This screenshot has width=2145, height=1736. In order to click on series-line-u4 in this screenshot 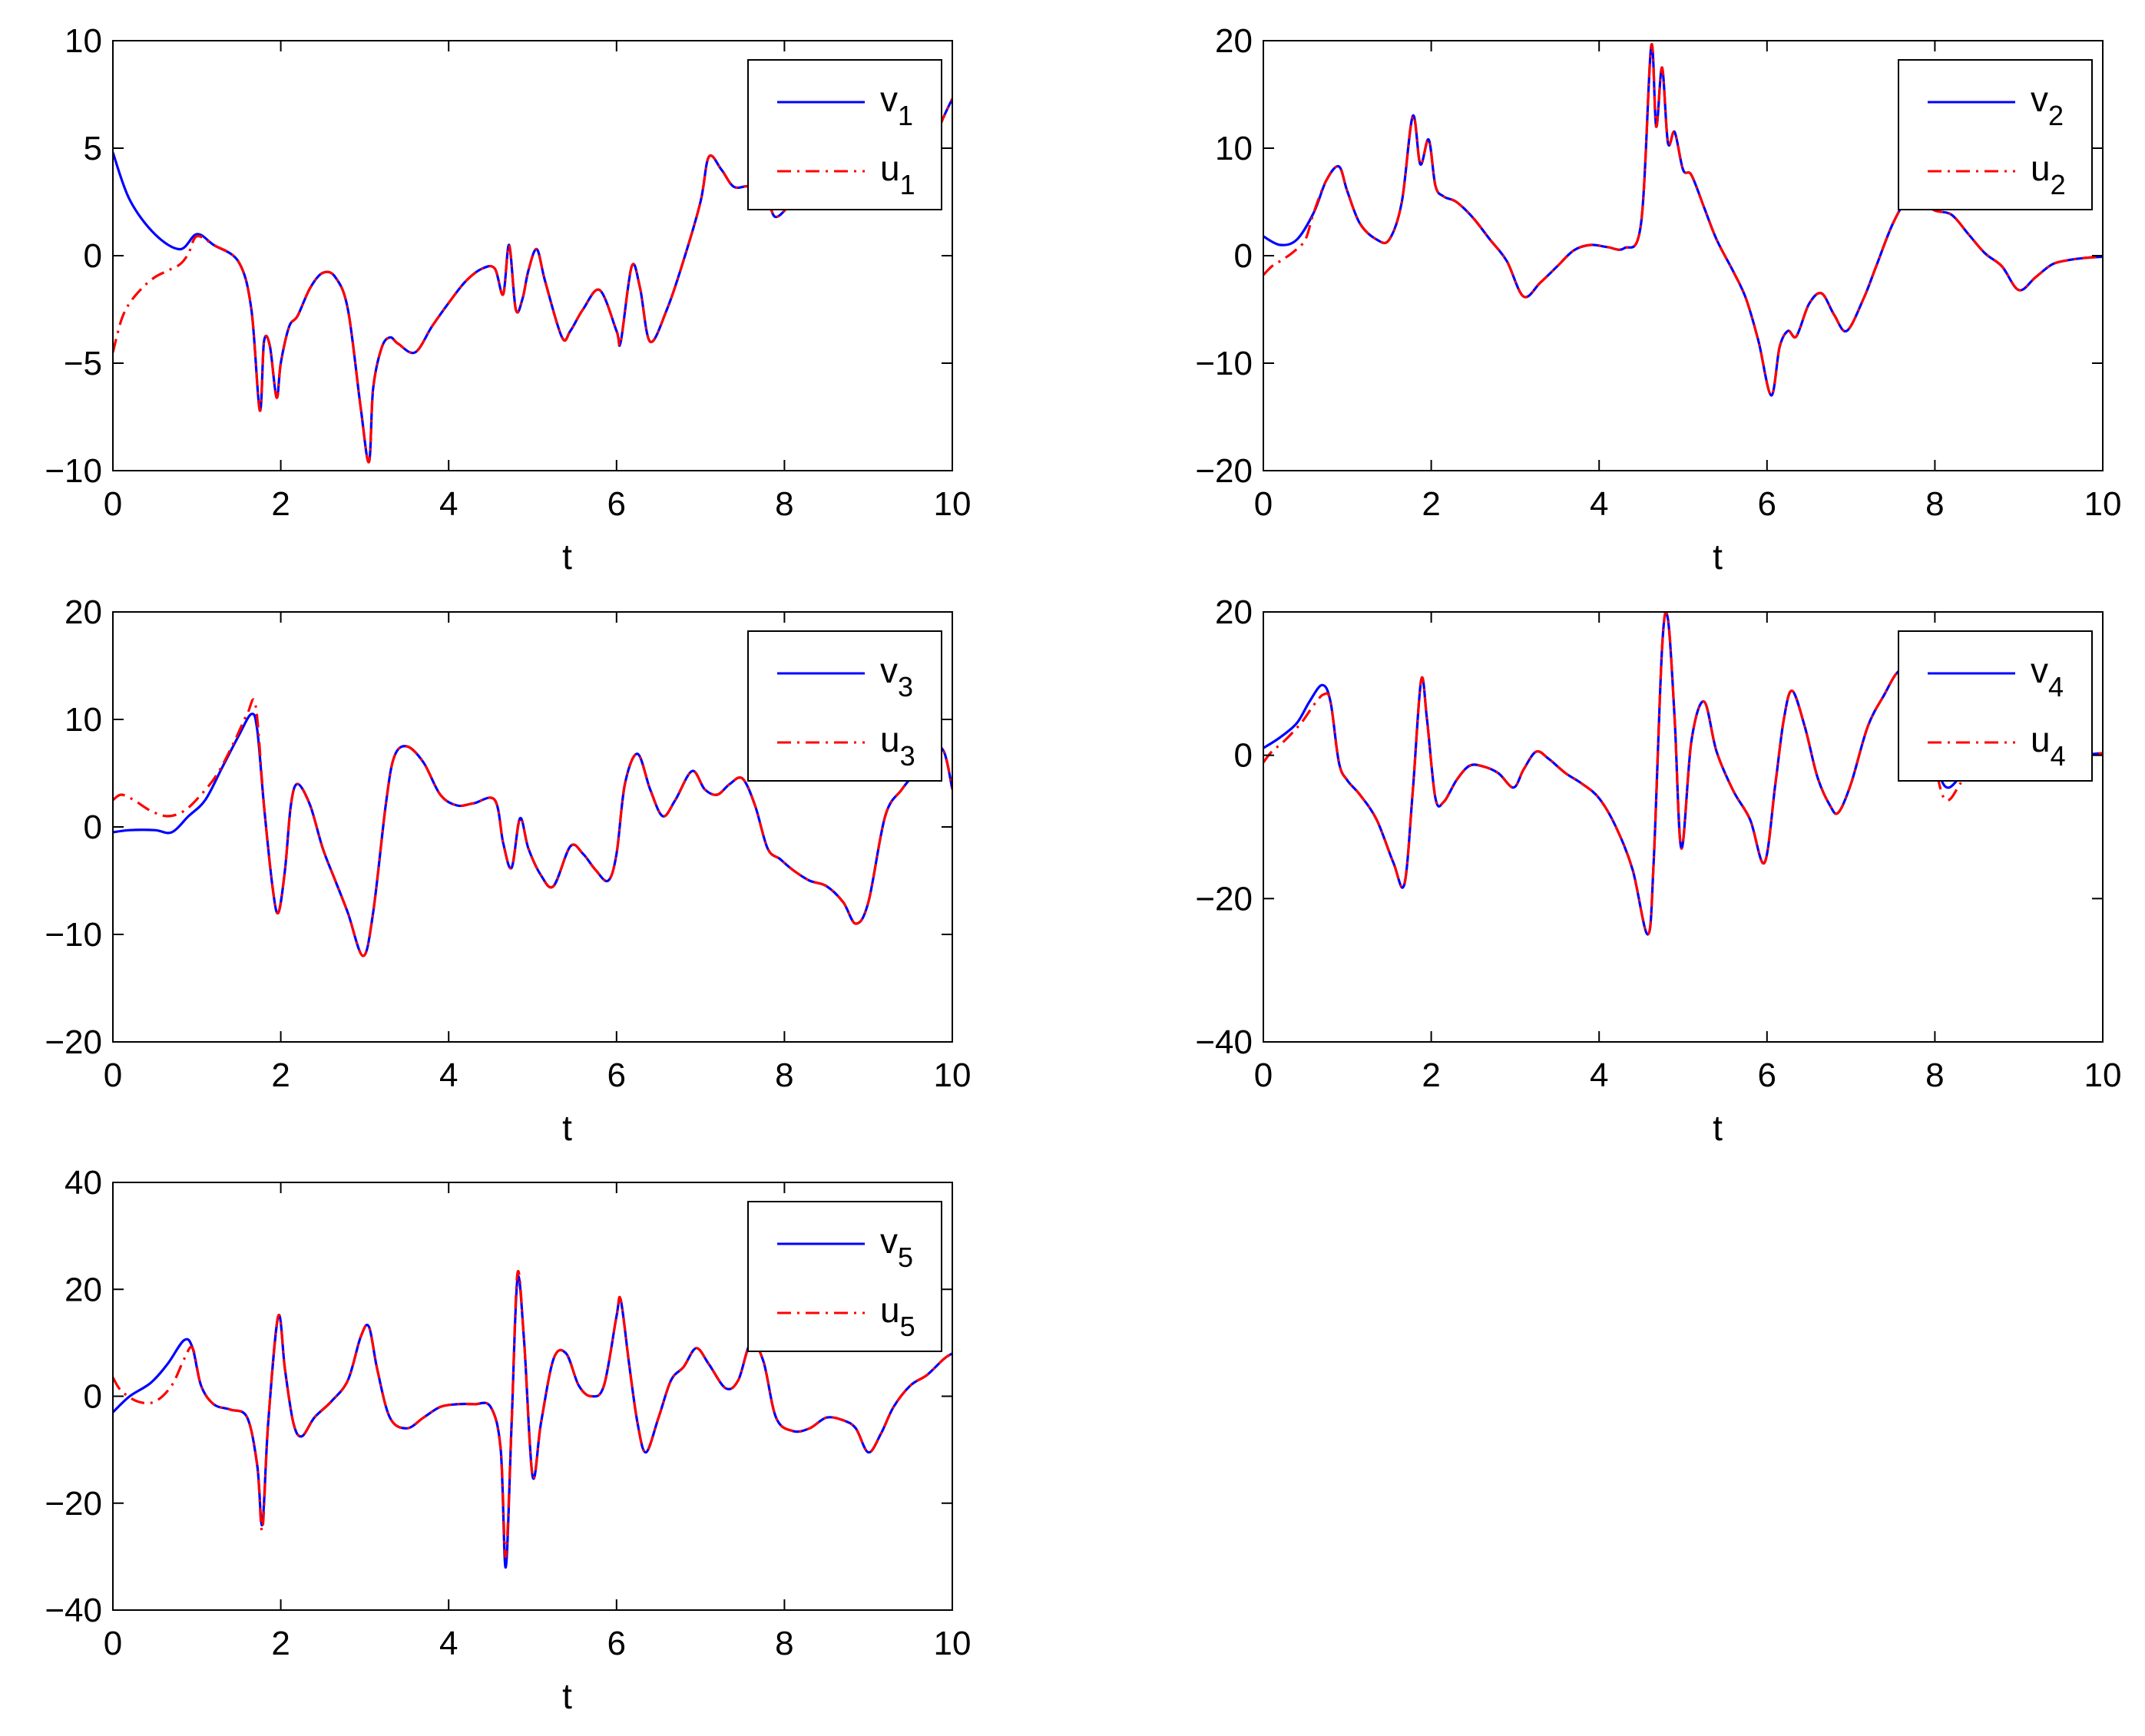, I will do `click(1683, 774)`.